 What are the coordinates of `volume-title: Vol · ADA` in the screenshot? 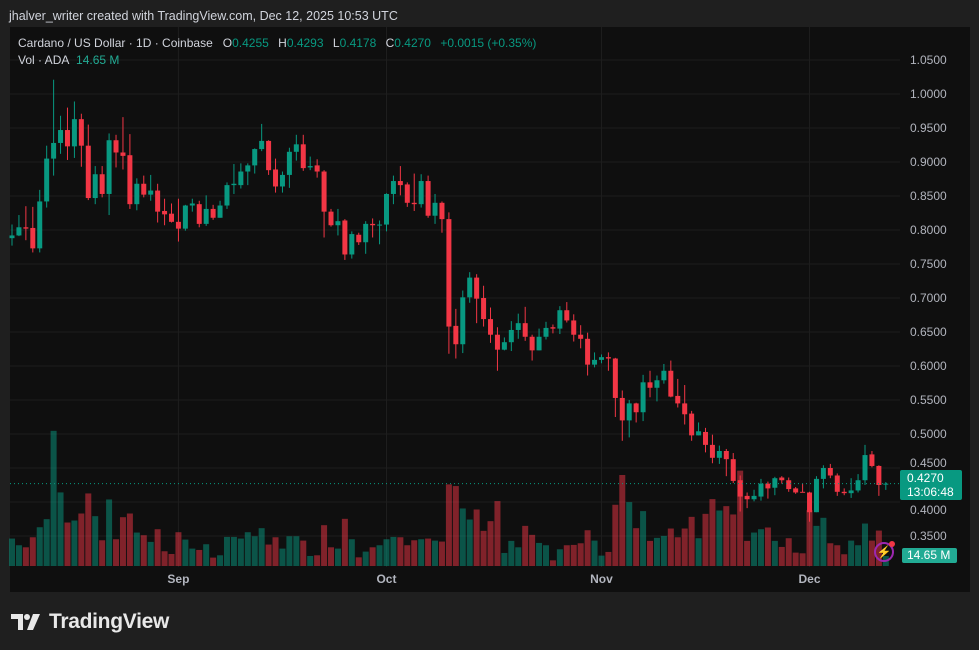 It's located at (44, 60).